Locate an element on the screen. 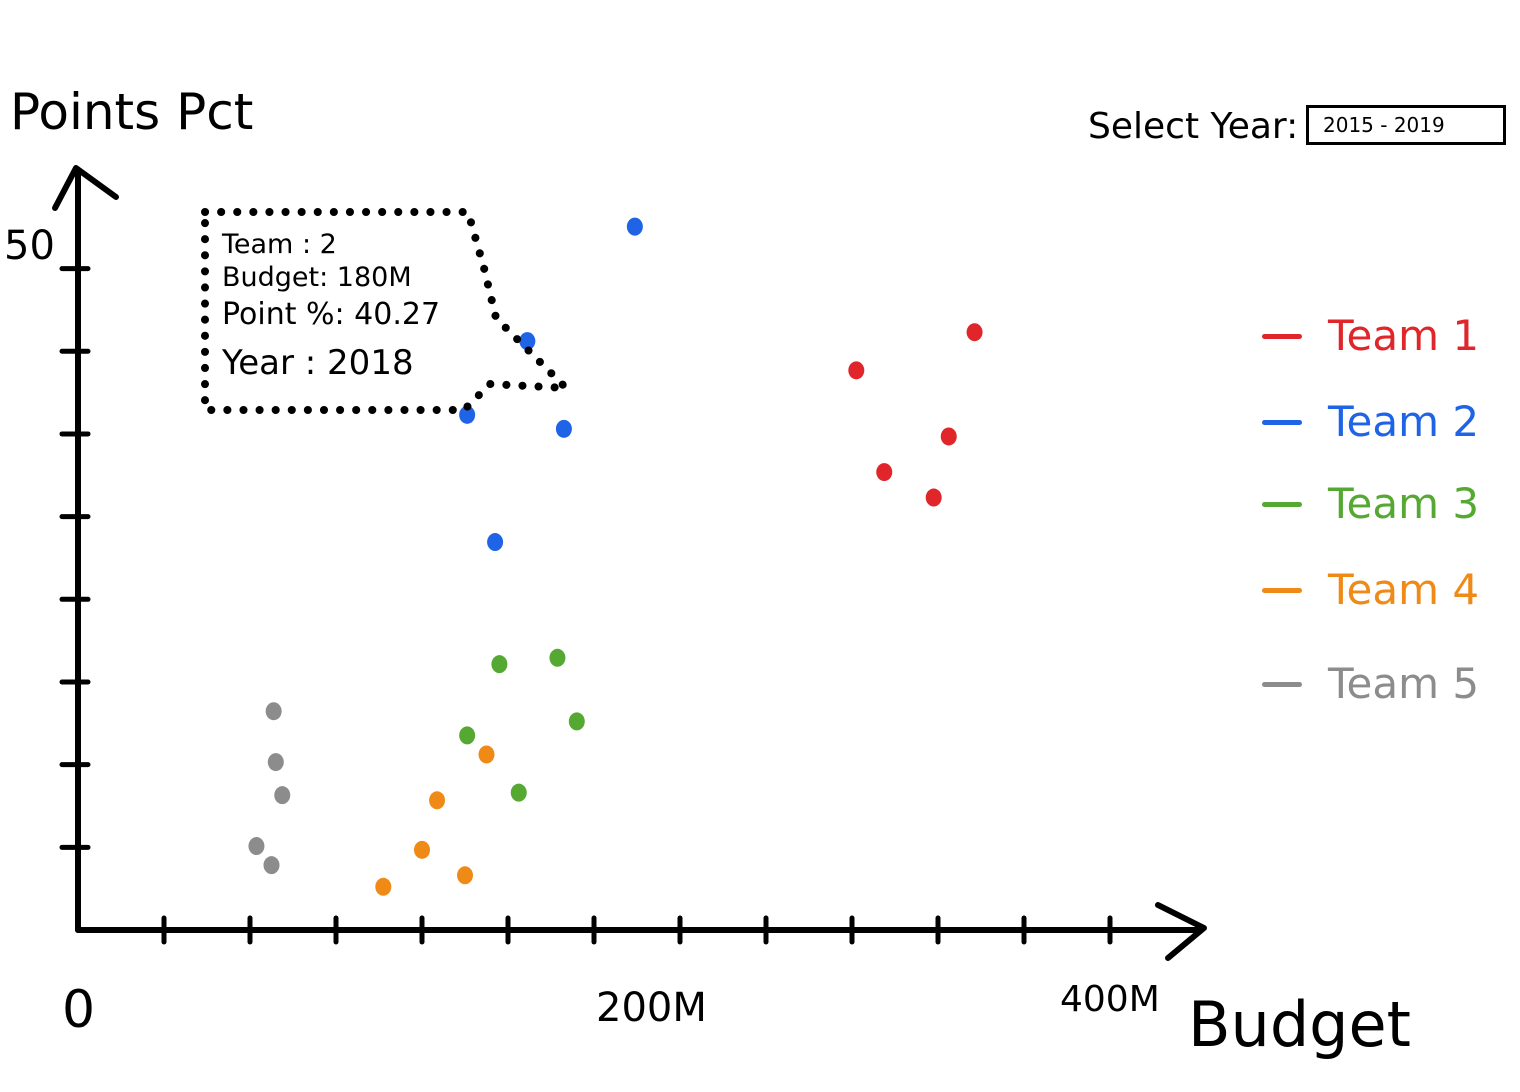  tooltip-points: Point %: 40.27 is located at coordinates (331, 314).